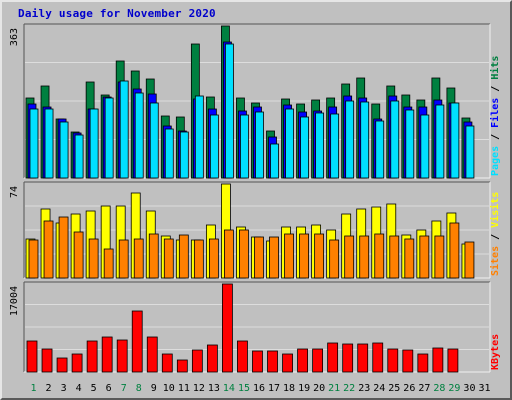 The width and height of the screenshot is (512, 400). I want to click on x-tick-label: 27, so click(424, 388).